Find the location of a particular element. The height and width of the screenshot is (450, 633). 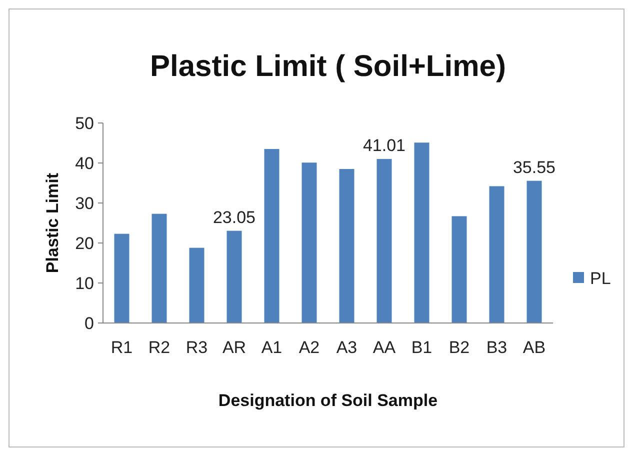

x-tick-label: A2 is located at coordinates (309, 347).